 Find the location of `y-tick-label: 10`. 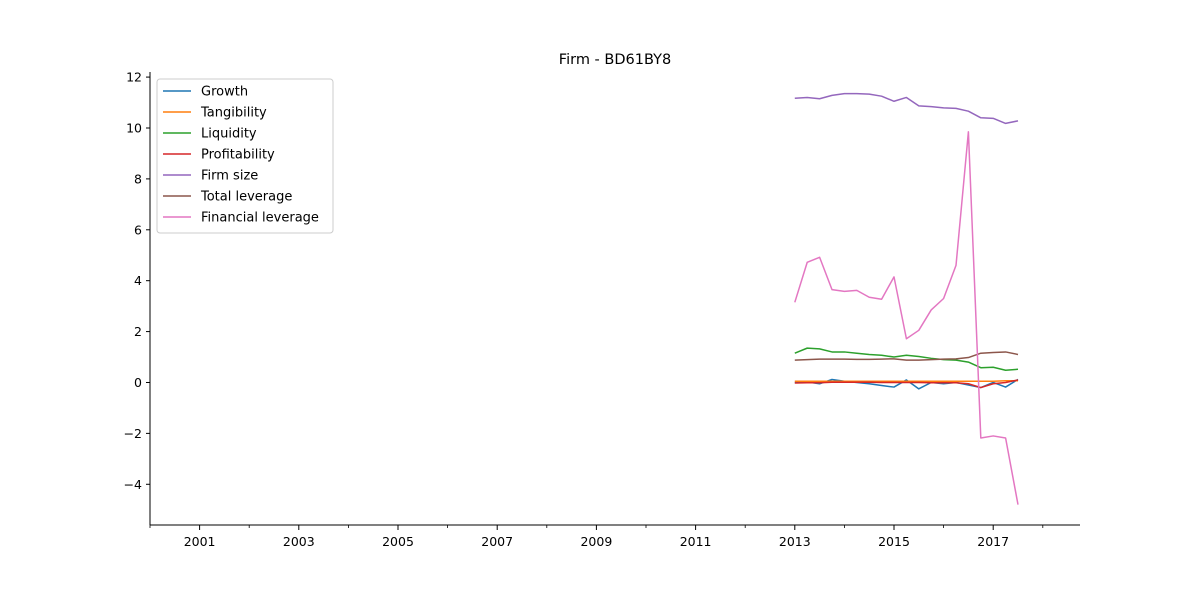

y-tick-label: 10 is located at coordinates (134, 127).